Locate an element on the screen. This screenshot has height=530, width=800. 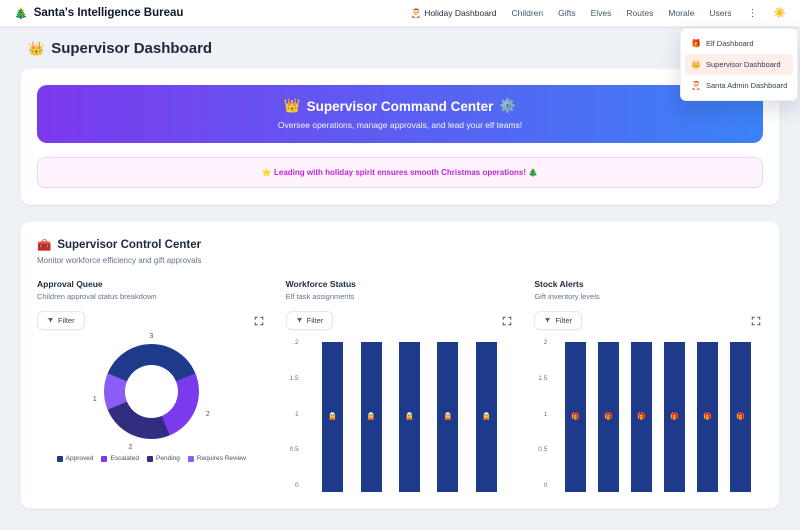
dropdown-item-label: Elf Dashboard is located at coordinates (729, 43).